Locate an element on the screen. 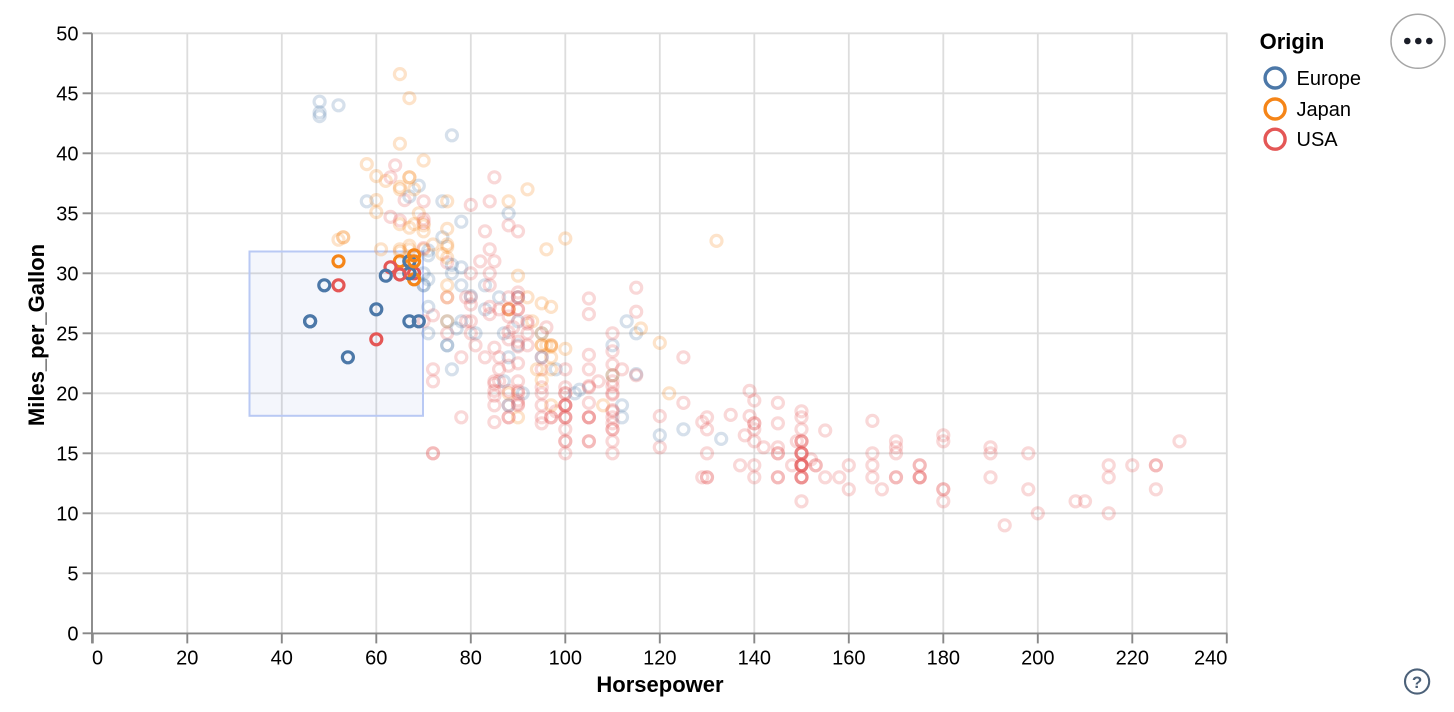 This screenshot has width=1454, height=712. svg-text: 220 is located at coordinates (1132, 659).